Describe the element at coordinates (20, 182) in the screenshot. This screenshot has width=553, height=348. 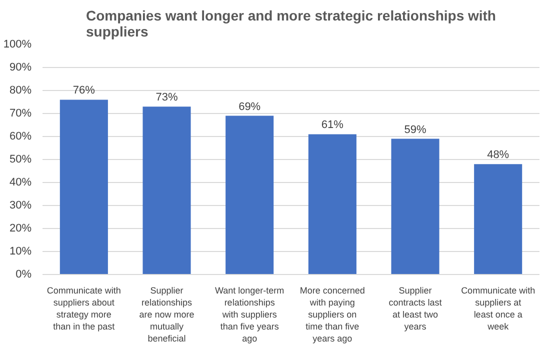
I see `y-tick-label: 40%` at that location.